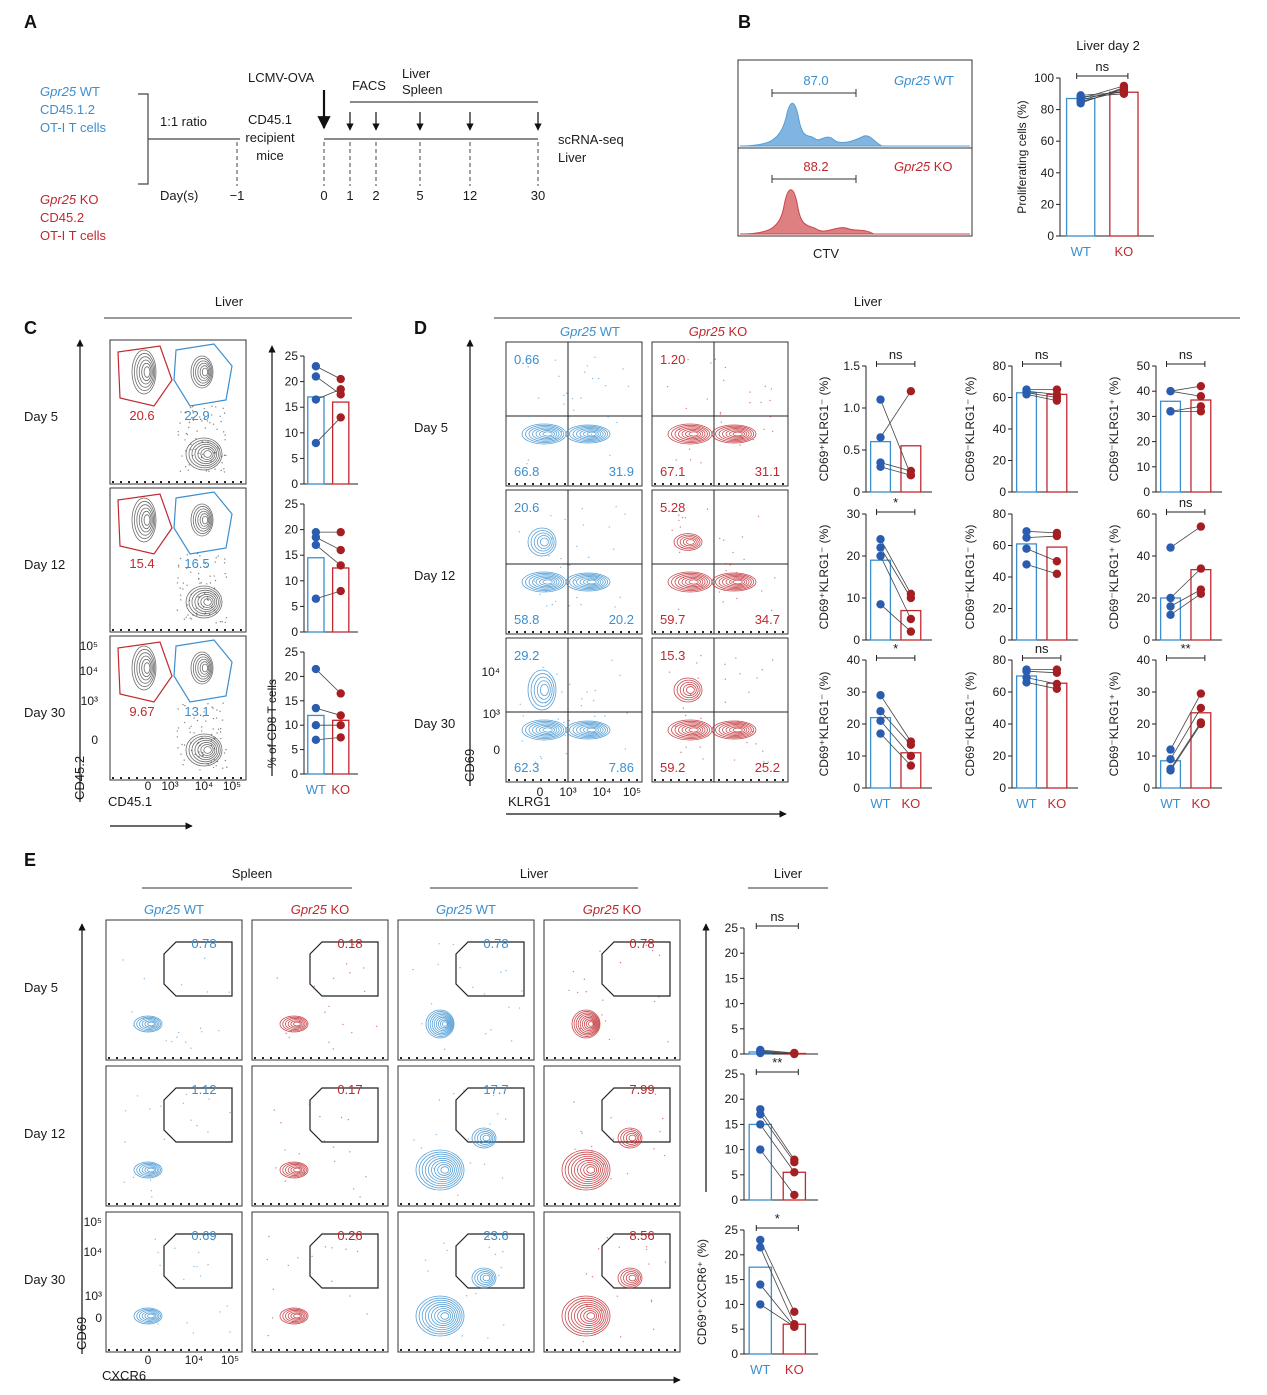 The width and height of the screenshot is (1267, 1395). I want to click on y-tick-label: 10⁵, so click(93, 1222).